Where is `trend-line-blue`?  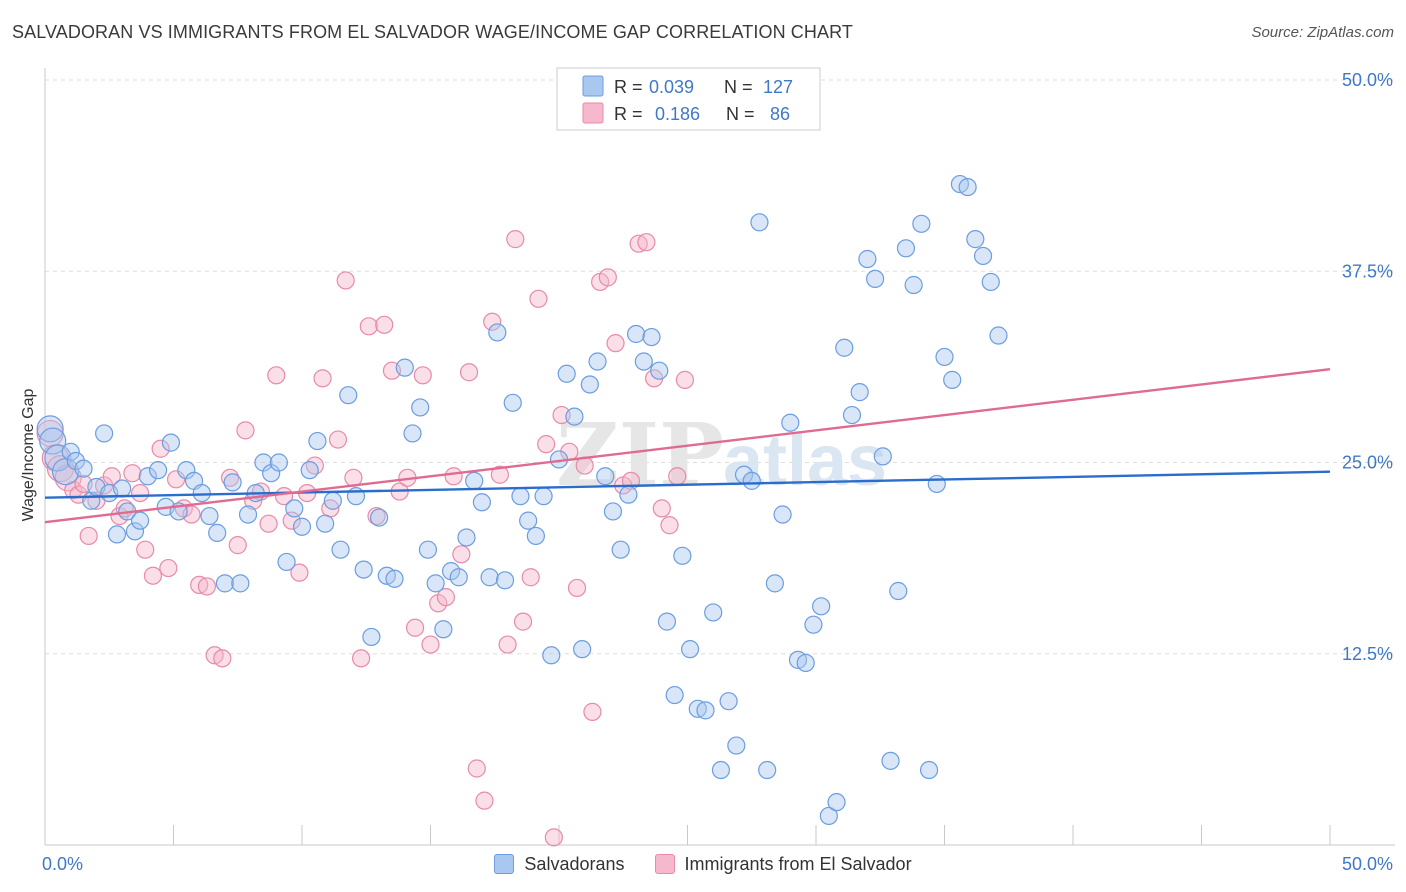
trend-line-blue is located at coordinates (687, 484).